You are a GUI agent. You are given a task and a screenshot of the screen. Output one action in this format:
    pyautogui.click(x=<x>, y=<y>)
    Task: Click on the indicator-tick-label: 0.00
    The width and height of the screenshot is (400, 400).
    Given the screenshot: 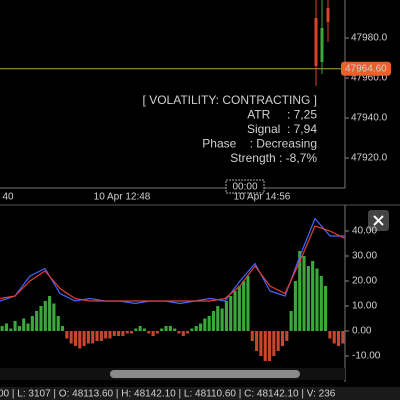 What is the action you would take?
    pyautogui.click(x=362, y=331)
    